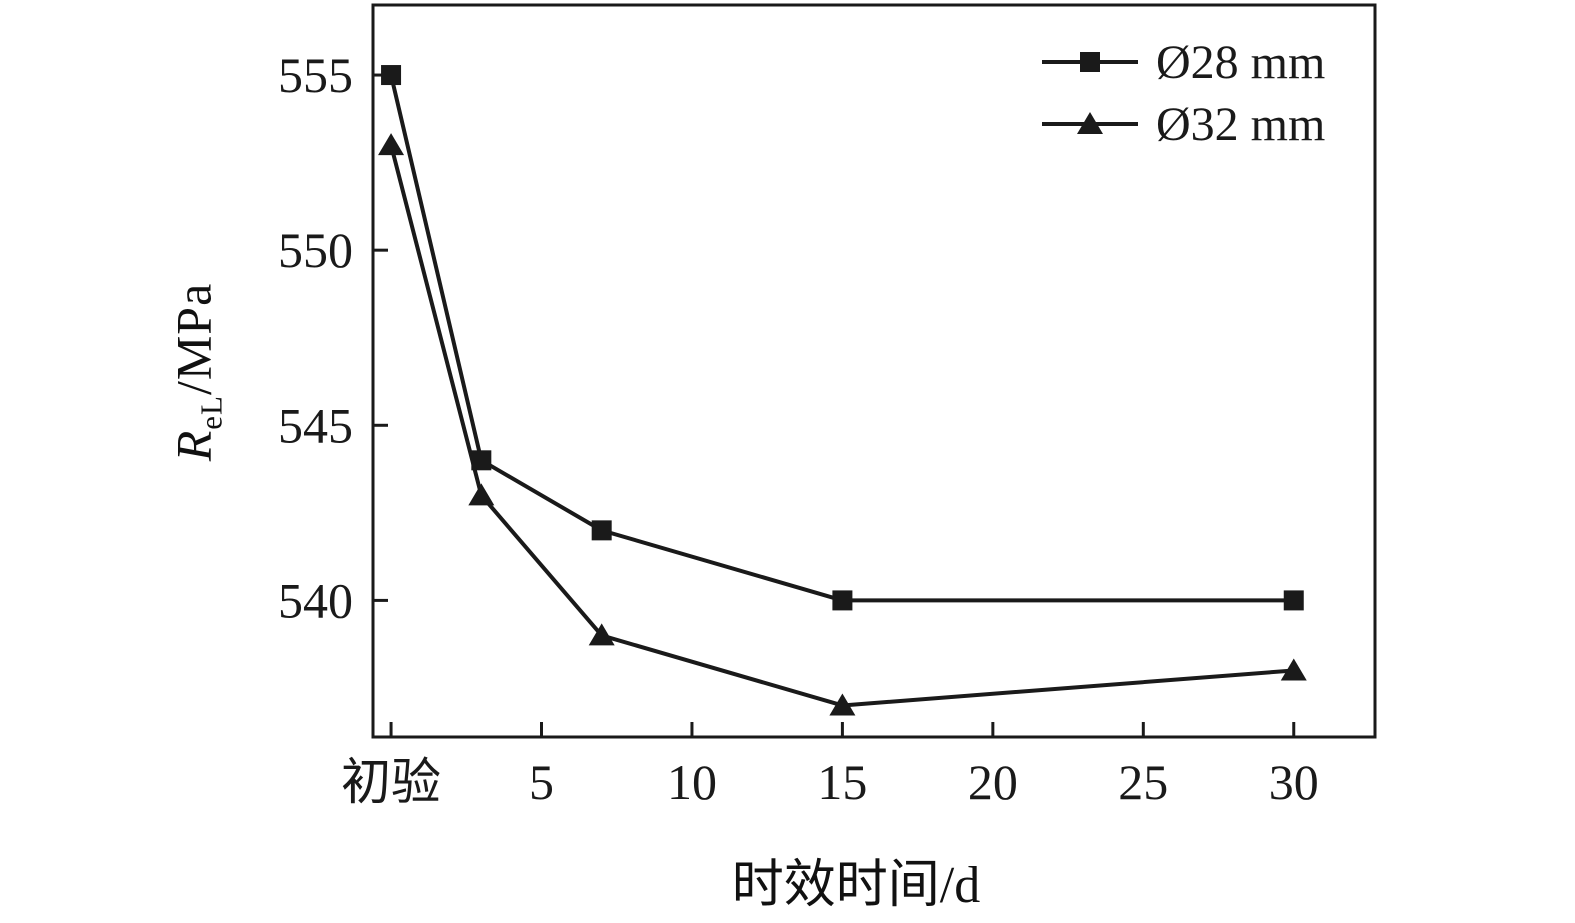 This screenshot has width=1575, height=923. I want to click on y-axis-title: ReL/MPa, so click(197, 372).